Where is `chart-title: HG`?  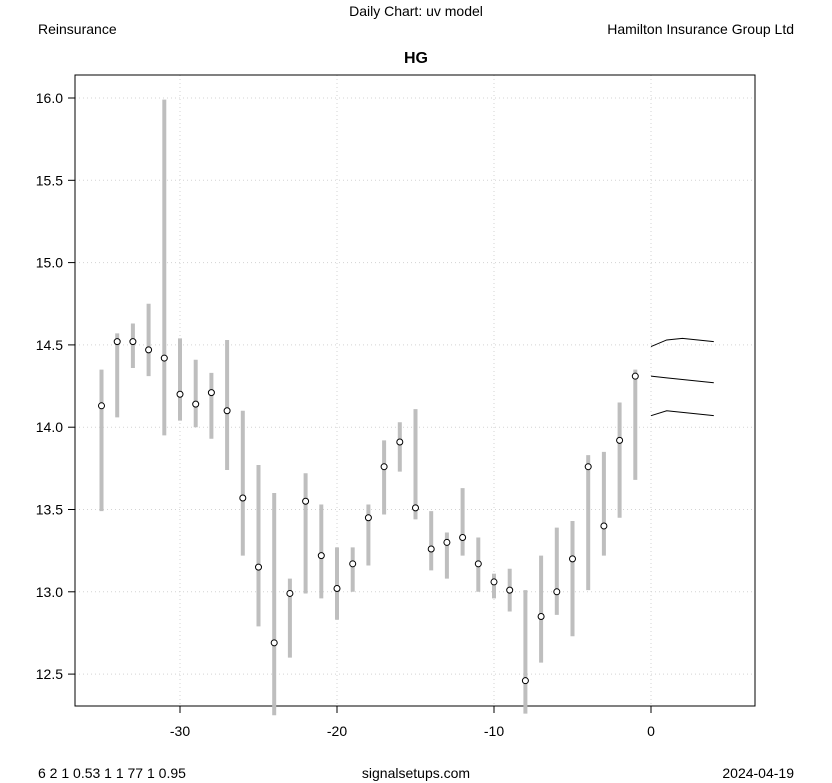
chart-title: HG is located at coordinates (416, 58).